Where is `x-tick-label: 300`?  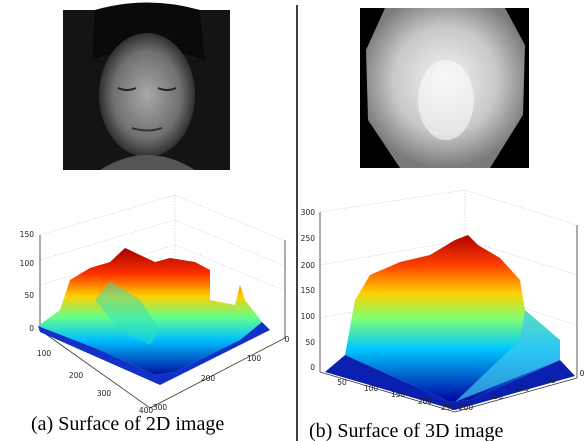 x-tick-label: 300 is located at coordinates (104, 393).